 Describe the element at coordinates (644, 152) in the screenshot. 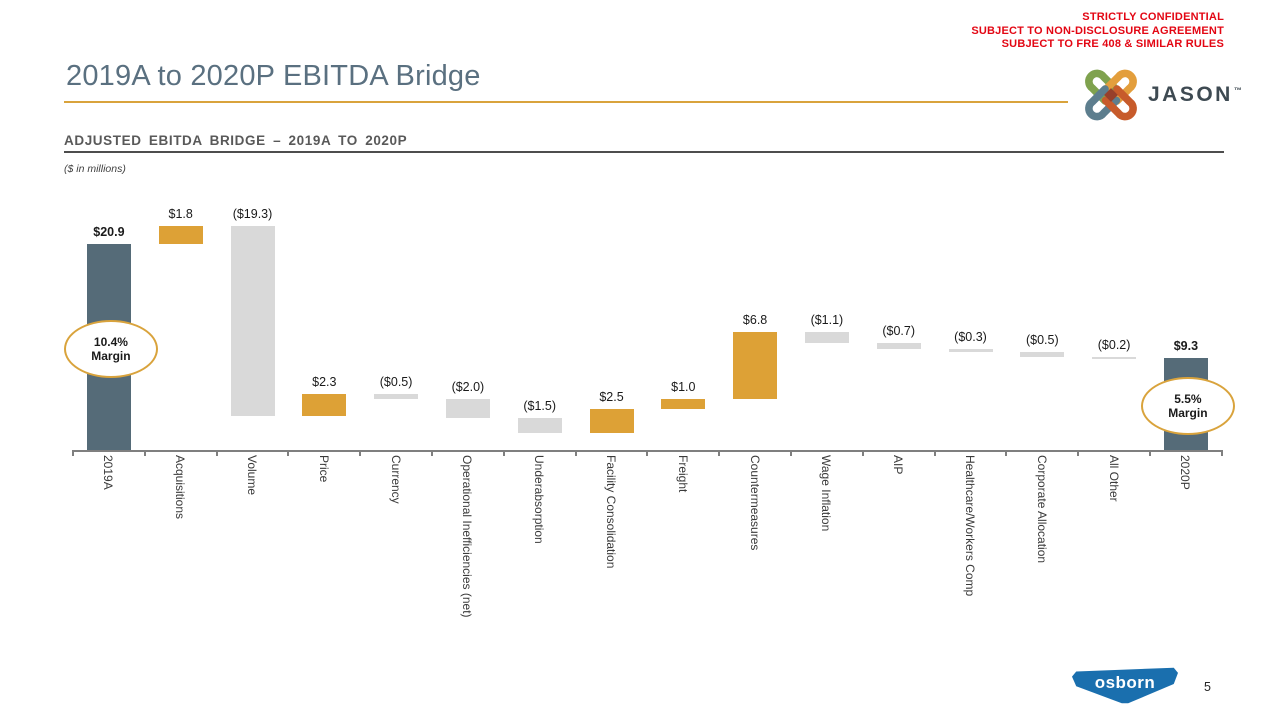

I see `section-underline` at that location.